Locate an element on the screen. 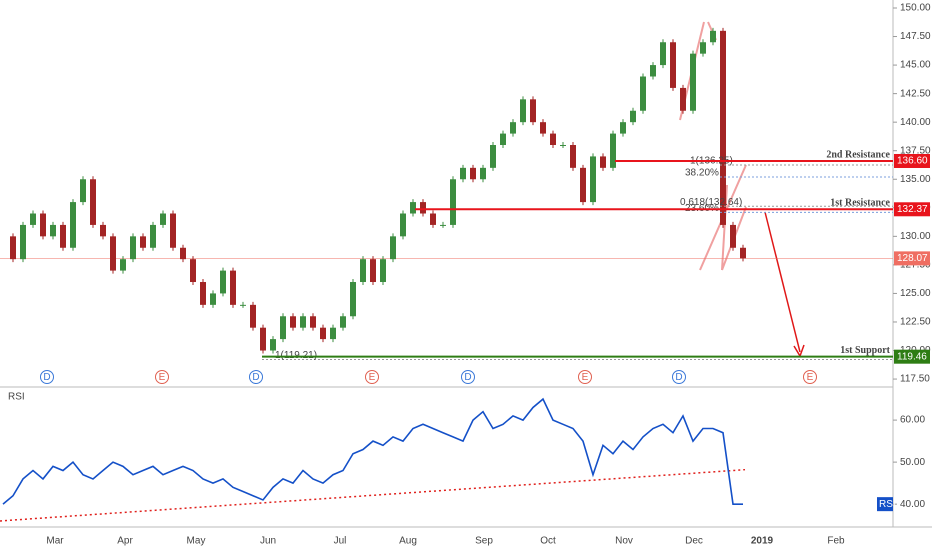 Image resolution: width=932 pixels, height=555 pixels. x-tick-label: Feb is located at coordinates (836, 541).